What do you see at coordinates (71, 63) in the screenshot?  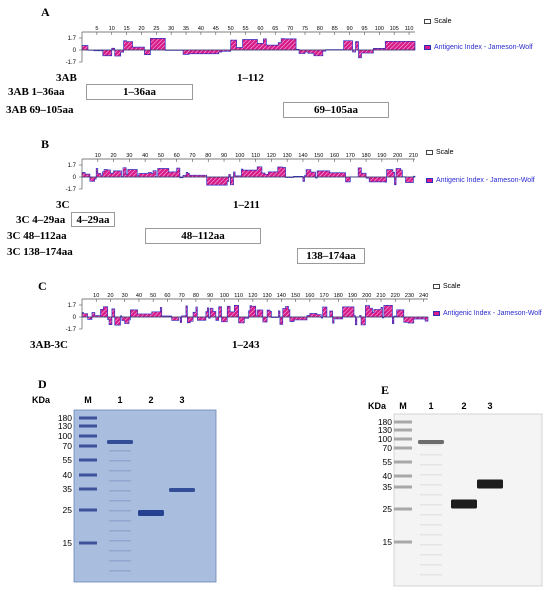 I see `y-tick-label: -1.7` at bounding box center [71, 63].